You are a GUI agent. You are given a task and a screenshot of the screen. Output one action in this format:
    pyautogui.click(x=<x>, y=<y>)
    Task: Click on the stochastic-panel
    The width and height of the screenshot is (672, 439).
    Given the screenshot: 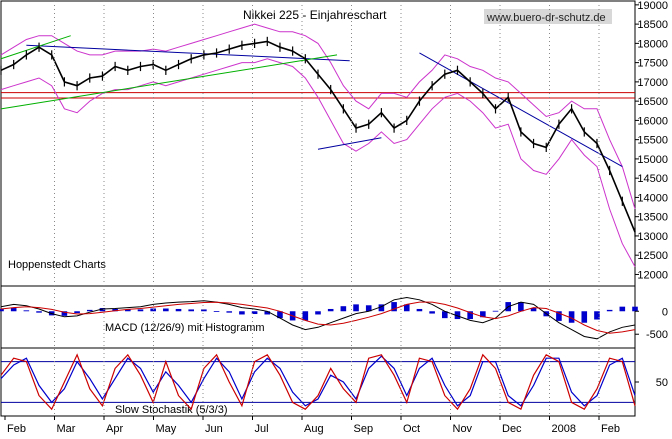 What is the action you would take?
    pyautogui.click(x=318, y=382)
    